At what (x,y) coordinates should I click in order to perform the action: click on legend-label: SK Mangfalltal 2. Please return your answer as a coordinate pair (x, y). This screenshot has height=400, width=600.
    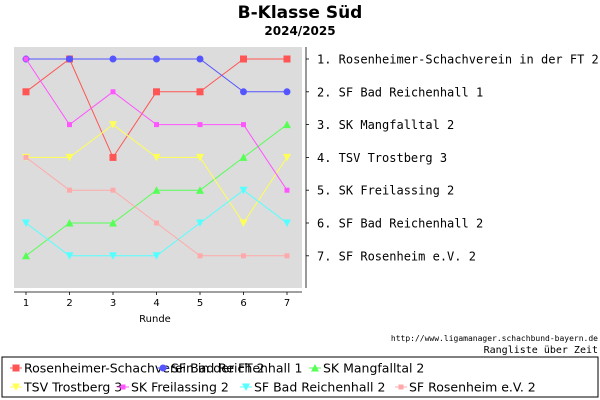
    Looking at the image, I should click on (373, 368).